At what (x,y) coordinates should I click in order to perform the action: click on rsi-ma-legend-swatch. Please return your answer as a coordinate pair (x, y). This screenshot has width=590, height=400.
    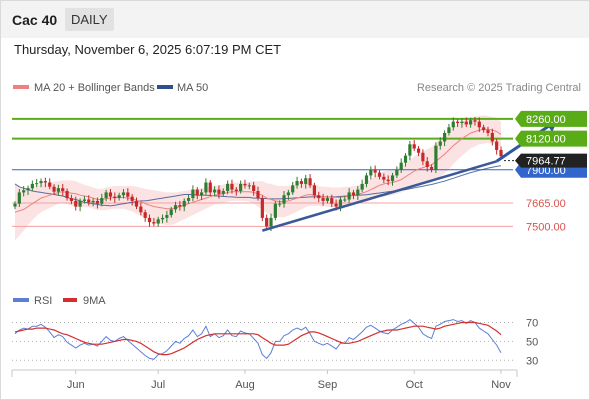
    Looking at the image, I should click on (70, 300).